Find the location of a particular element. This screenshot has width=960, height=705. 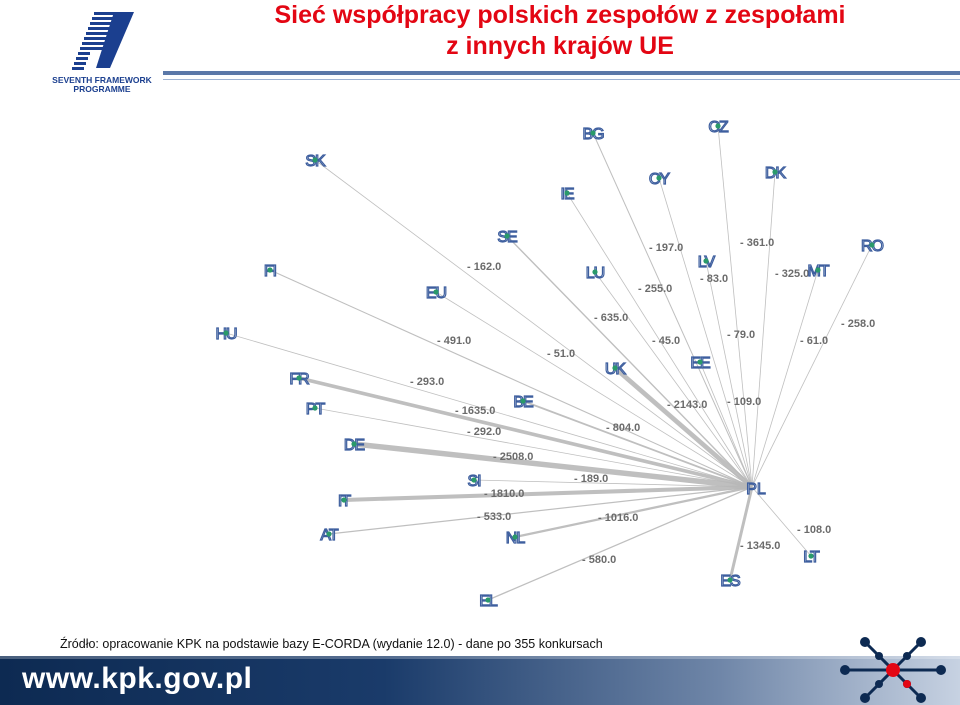

node-ro: RO is located at coordinates (872, 246).